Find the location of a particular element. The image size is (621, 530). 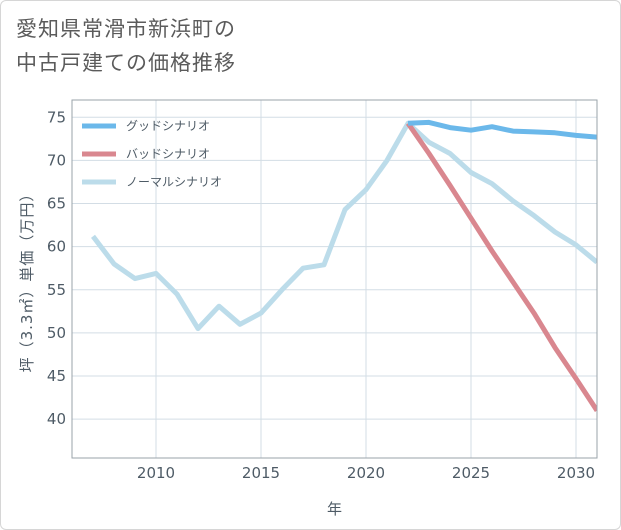

legend-label: バッドシナリオ is located at coordinates (168, 154).